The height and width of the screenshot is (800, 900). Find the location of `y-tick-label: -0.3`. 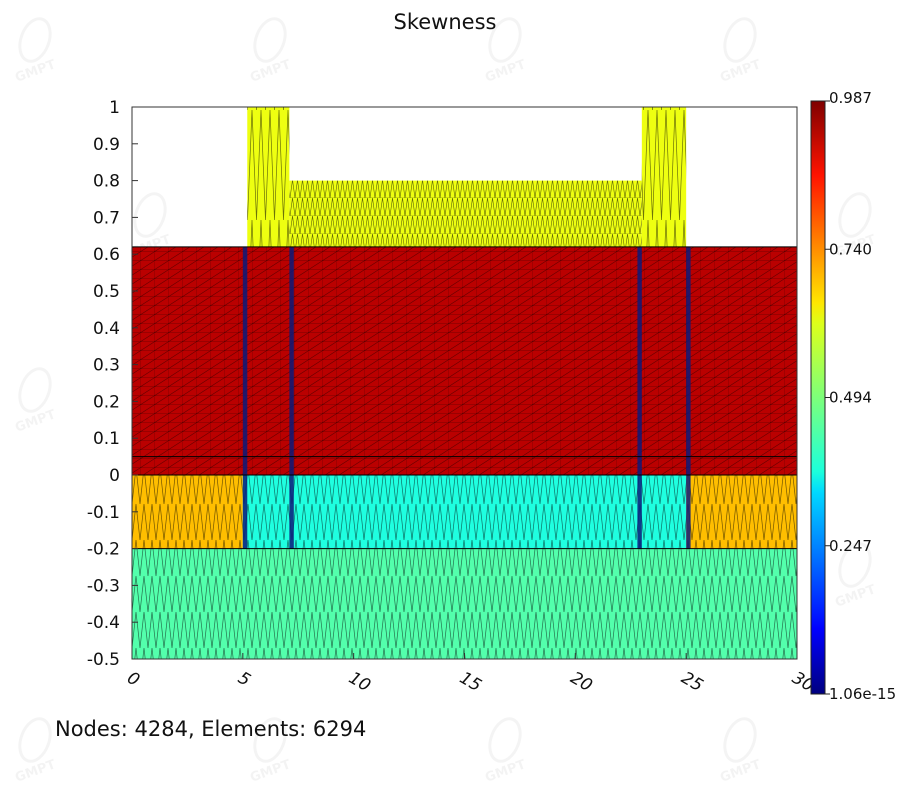

y-tick-label: -0.3 is located at coordinates (103, 586).